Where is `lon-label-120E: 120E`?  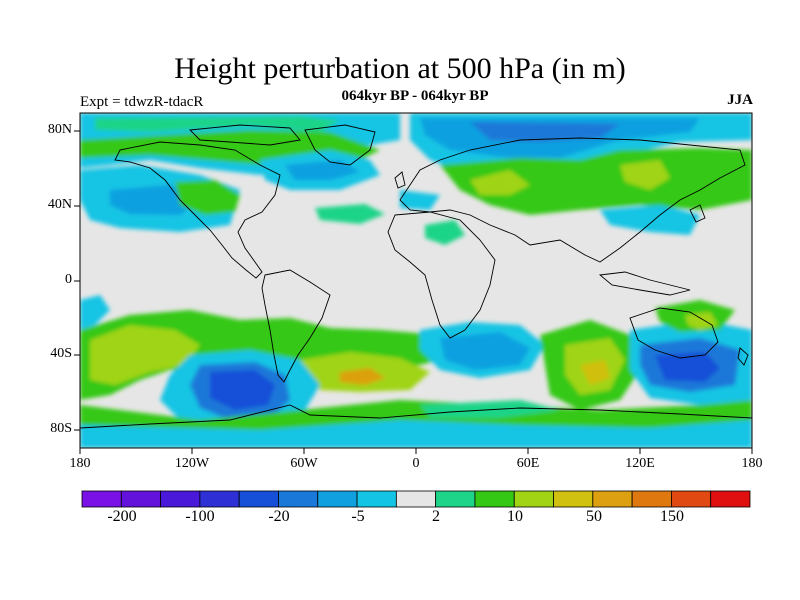
lon-label-120E: 120E is located at coordinates (640, 463).